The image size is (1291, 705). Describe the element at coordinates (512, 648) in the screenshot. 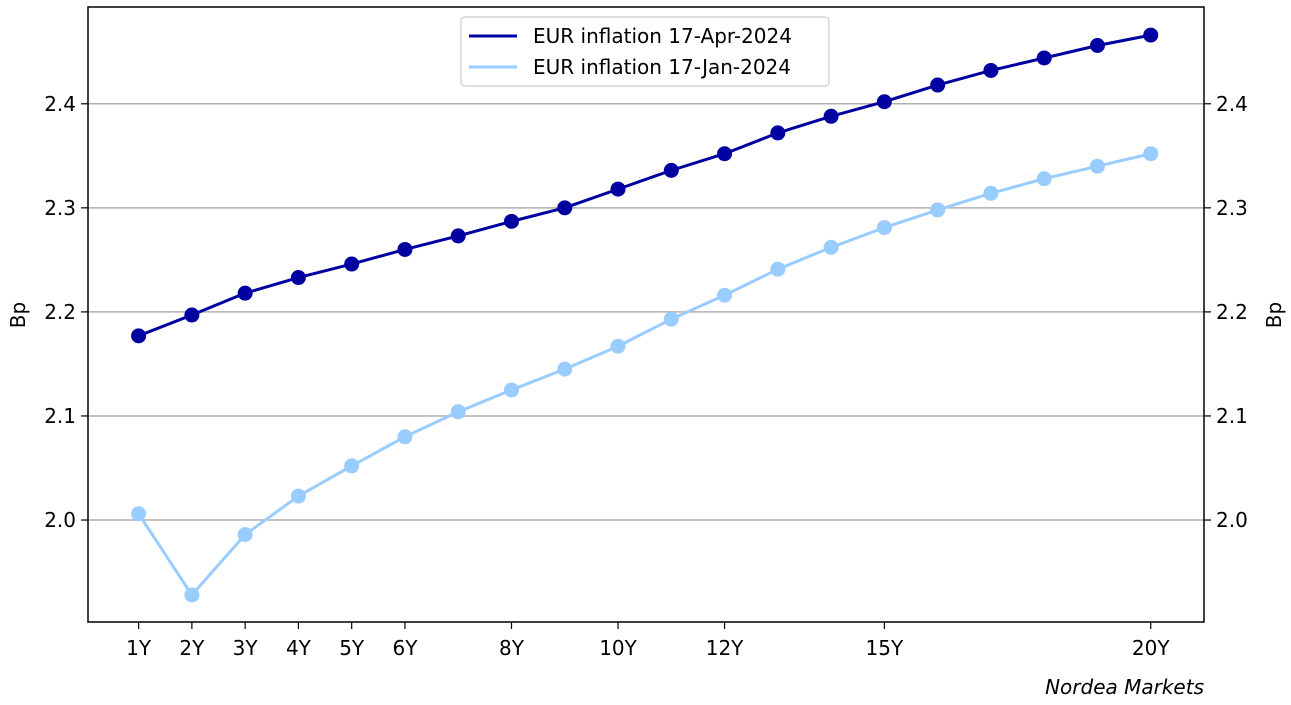

I see `x-tick-label: 8Y` at that location.